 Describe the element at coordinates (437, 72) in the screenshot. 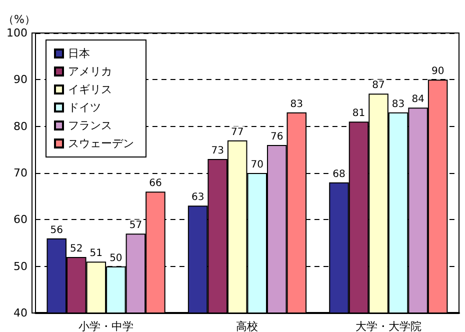

I see `data-label: 90` at that location.